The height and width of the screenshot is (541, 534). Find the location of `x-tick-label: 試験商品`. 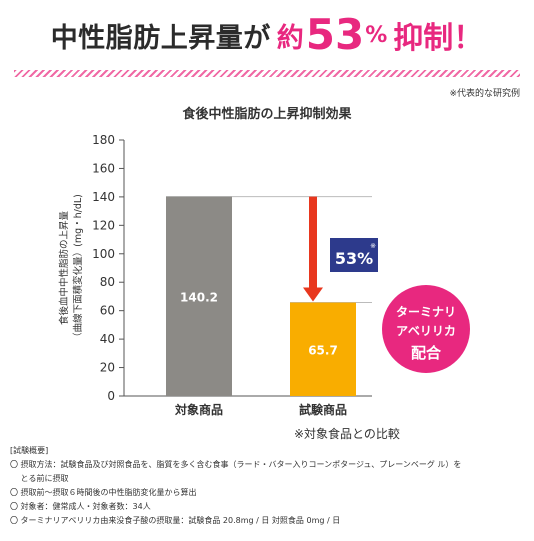

x-tick-label: 試験商品 is located at coordinates (323, 409).